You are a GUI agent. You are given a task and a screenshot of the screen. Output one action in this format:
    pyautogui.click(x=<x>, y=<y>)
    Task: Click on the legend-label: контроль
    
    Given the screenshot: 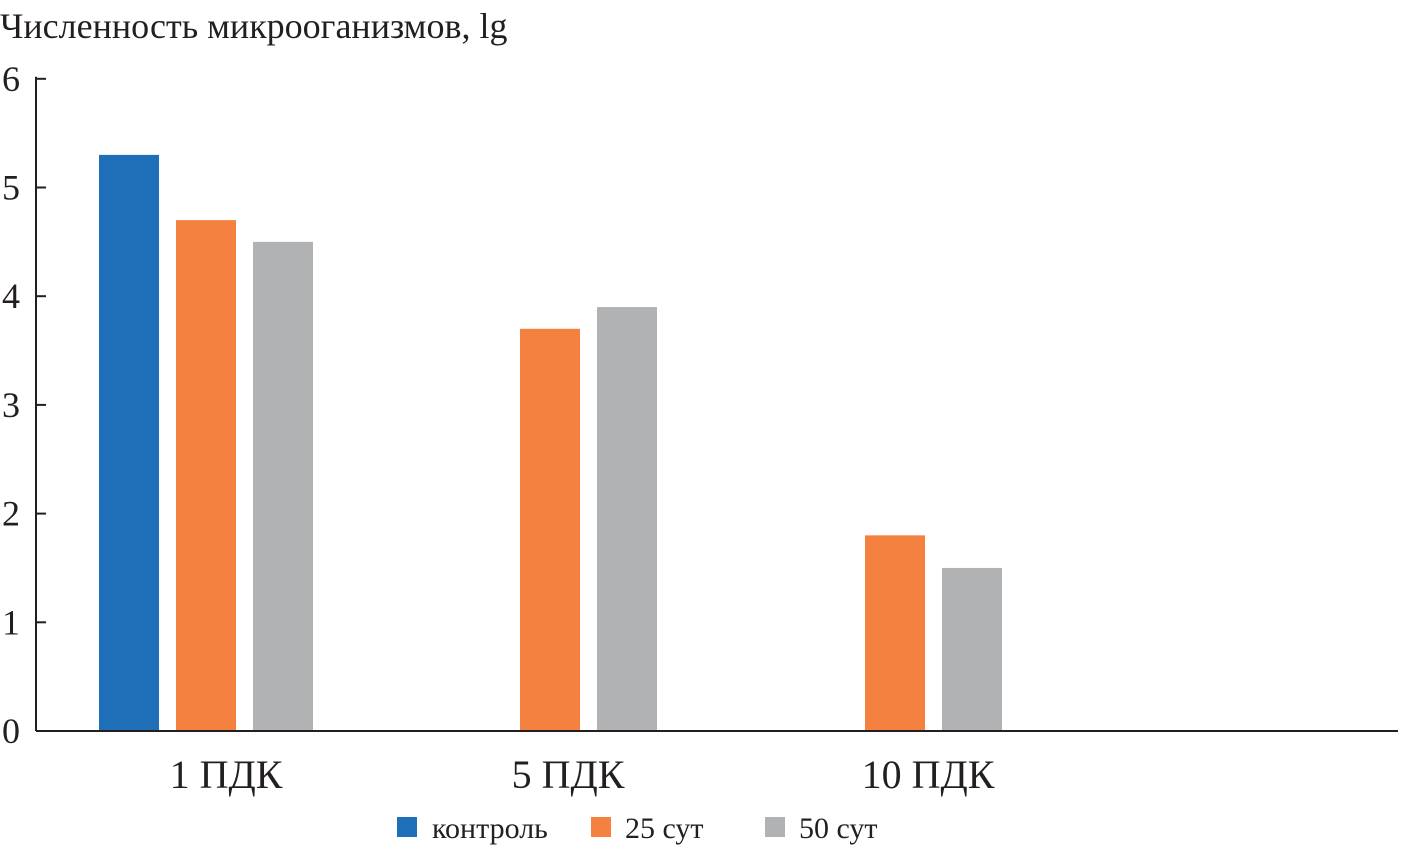 What is the action you would take?
    pyautogui.click(x=490, y=828)
    